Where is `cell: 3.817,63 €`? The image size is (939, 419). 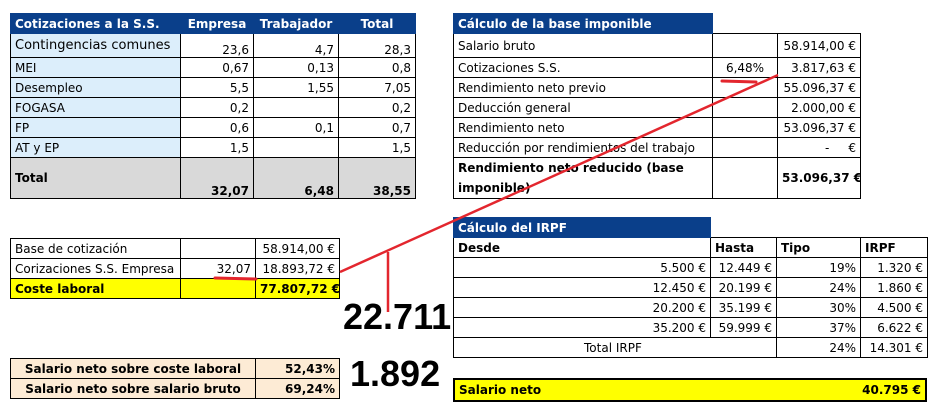
cell: 3.817,63 € is located at coordinates (819, 67).